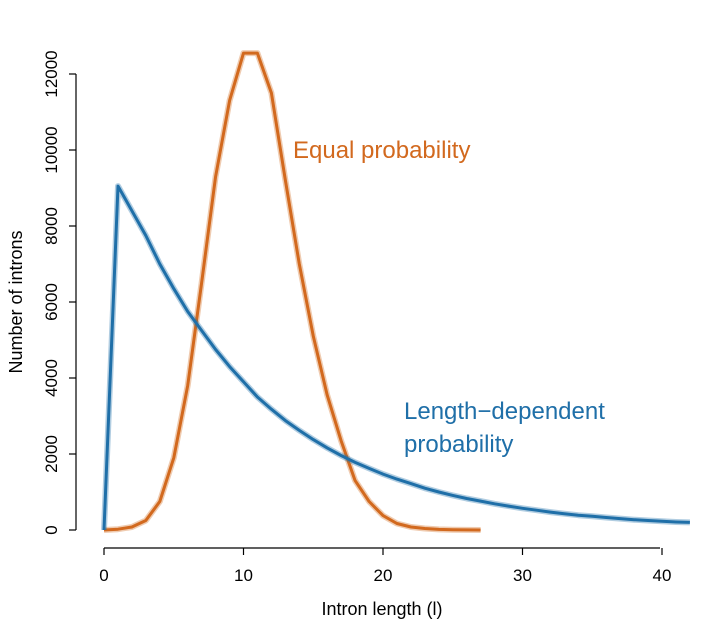 Image resolution: width=720 pixels, height=630 pixels. Describe the element at coordinates (103, 575) in the screenshot. I see `x-tick-label: 0` at that location.